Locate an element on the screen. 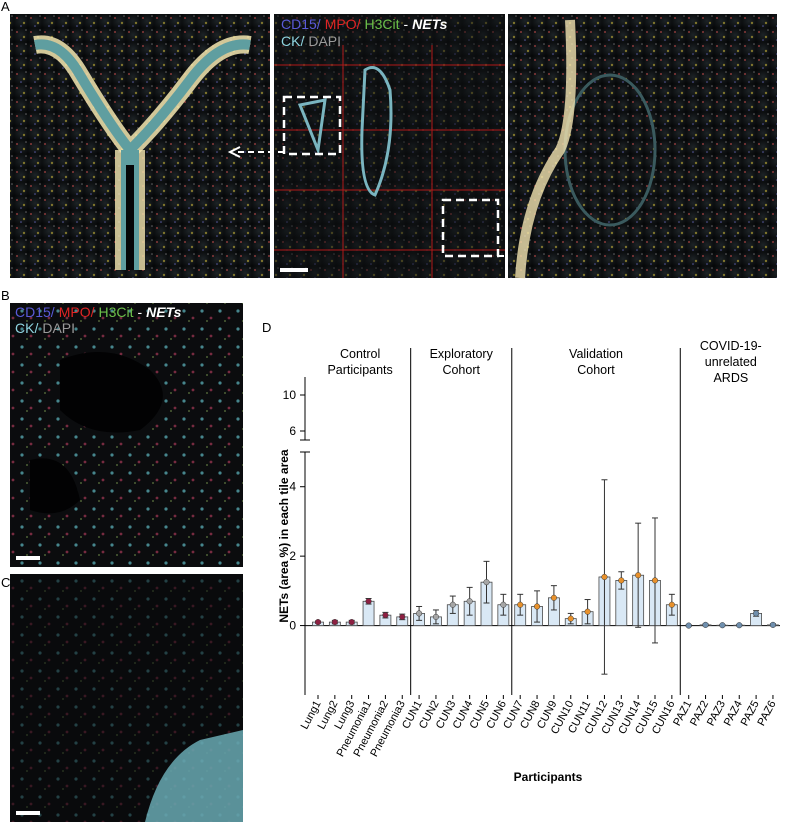  panel-label: C is located at coordinates (5, 582).